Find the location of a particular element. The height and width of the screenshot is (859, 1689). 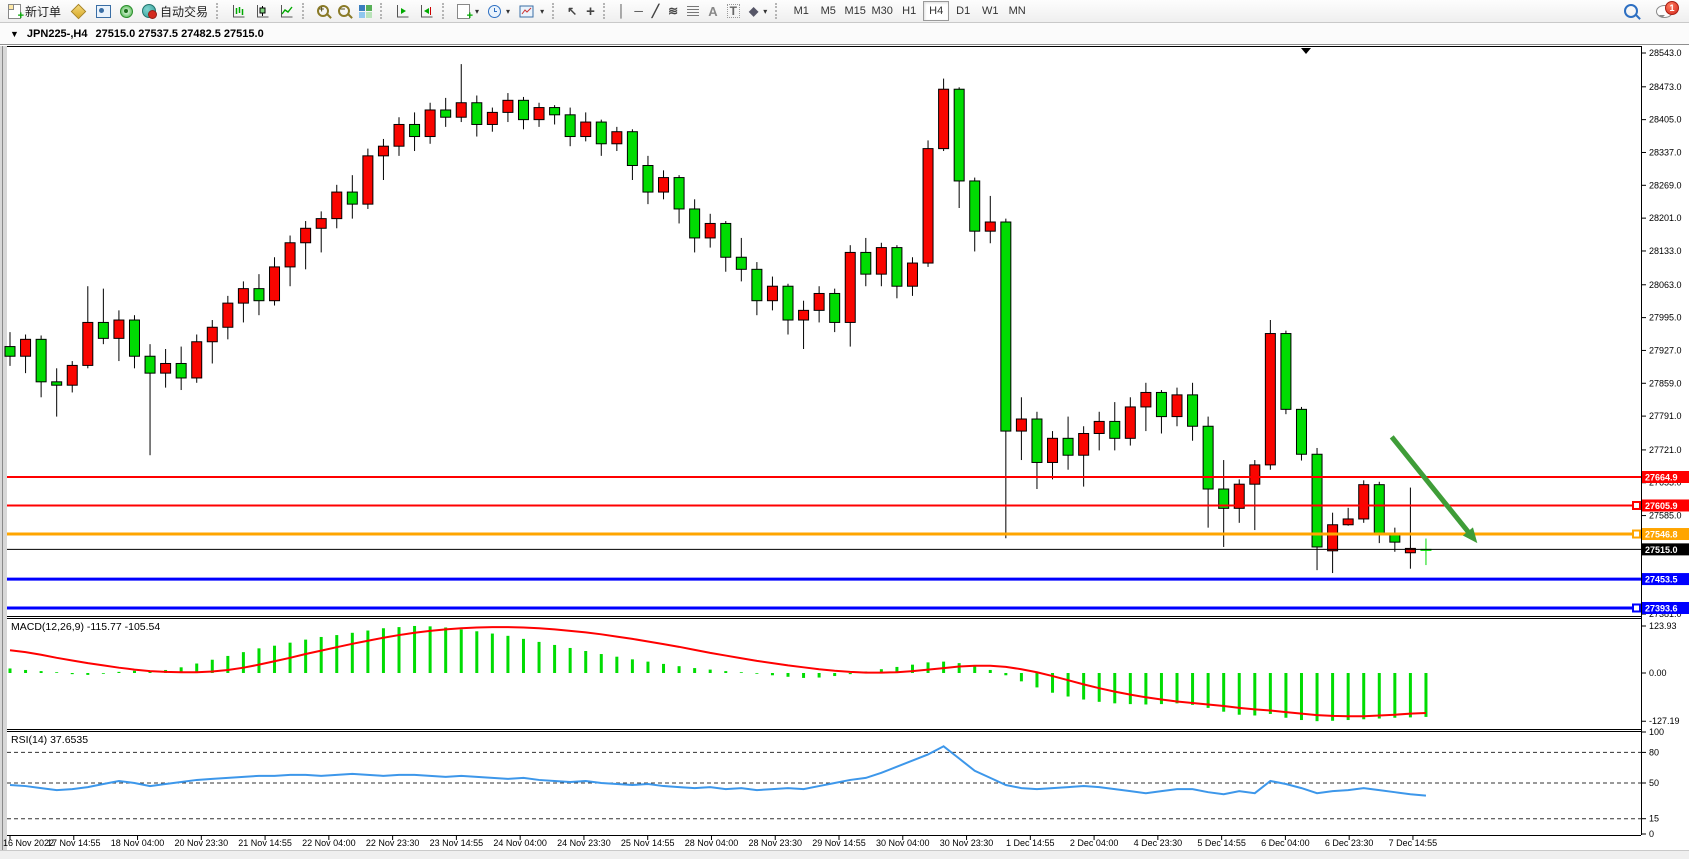

new-order-button: + 新订单 is located at coordinates (34, 11).